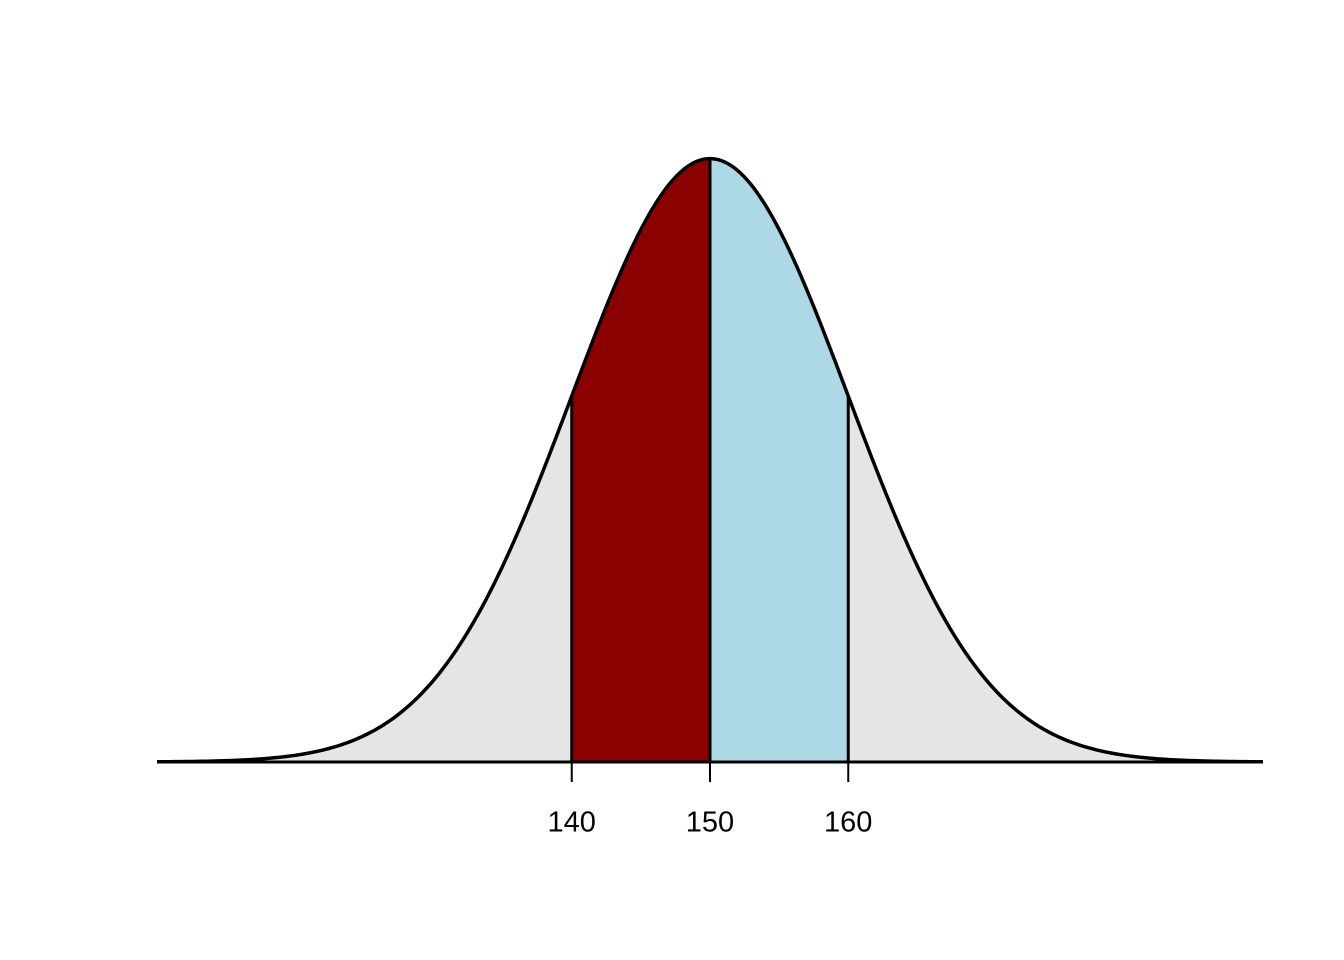  I want to click on x-tick-label: 140, so click(572, 823).